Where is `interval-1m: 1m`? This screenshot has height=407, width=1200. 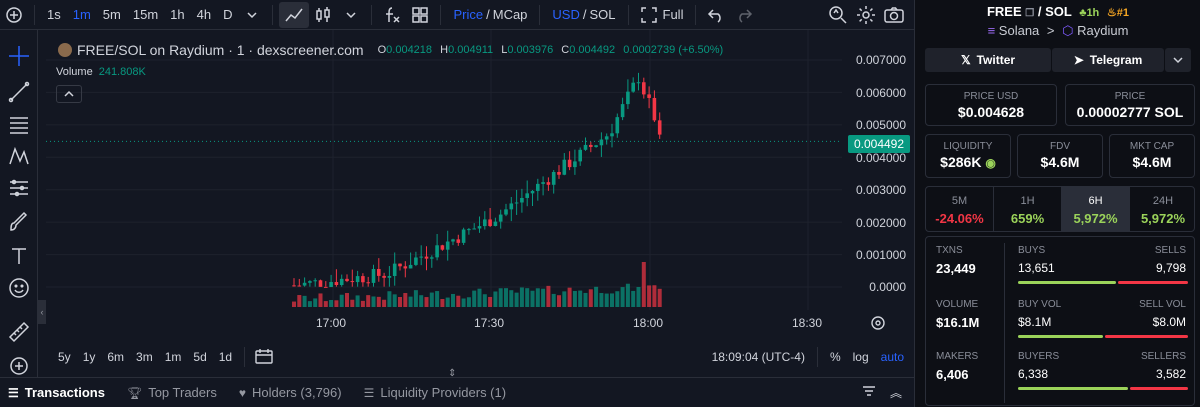
interval-1m: 1m is located at coordinates (81, 14).